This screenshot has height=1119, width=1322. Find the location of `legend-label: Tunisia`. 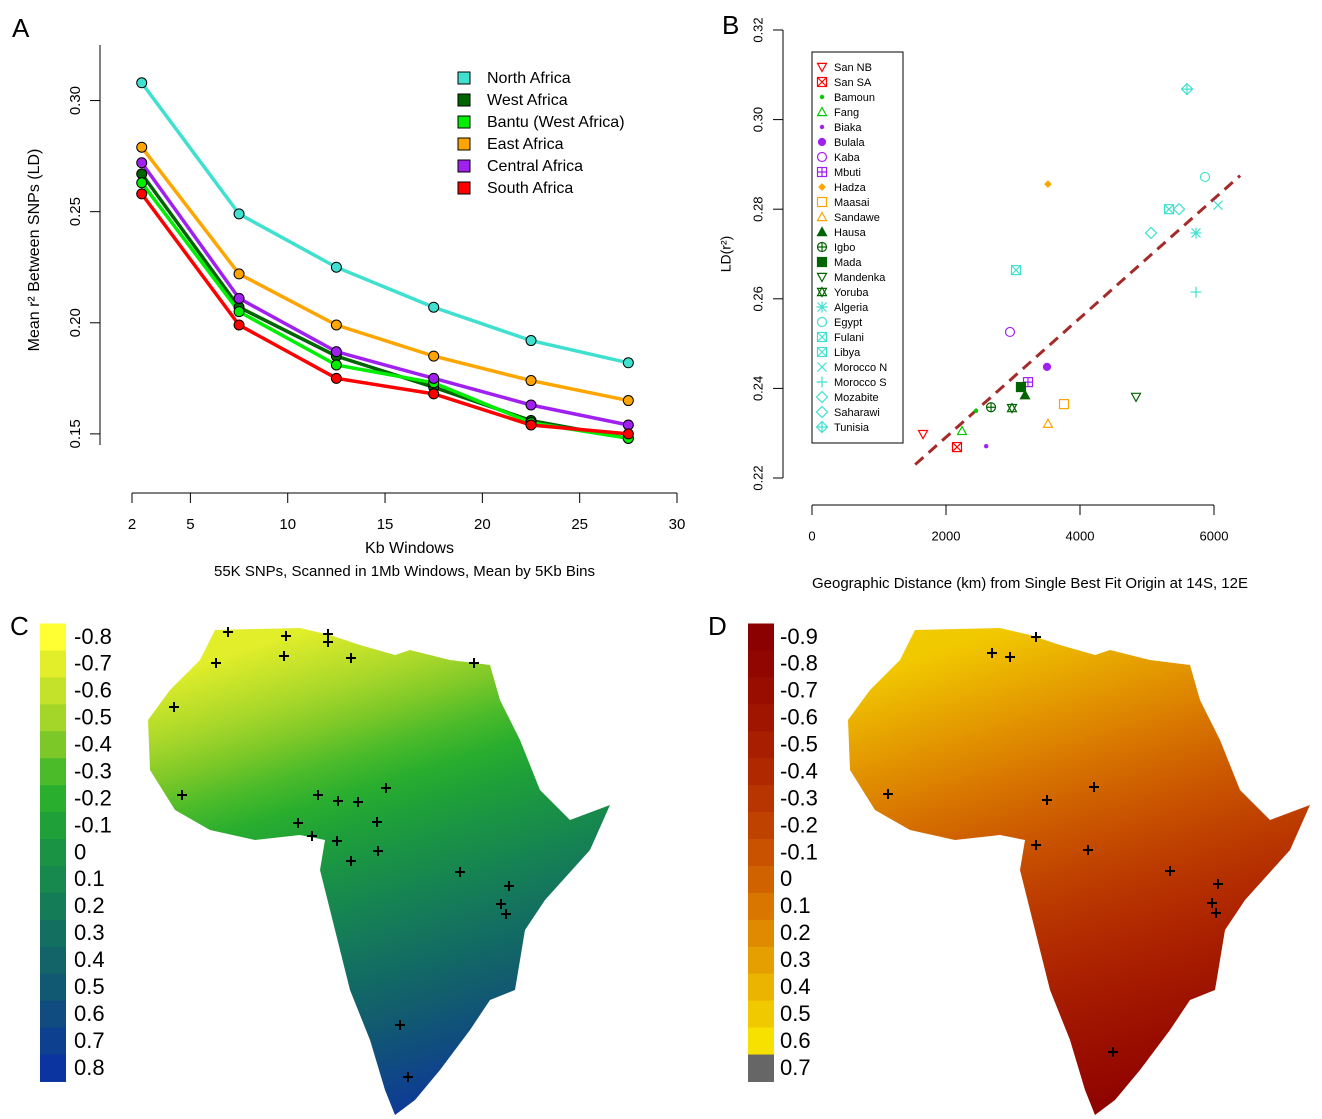

legend-label: Tunisia is located at coordinates (852, 428).